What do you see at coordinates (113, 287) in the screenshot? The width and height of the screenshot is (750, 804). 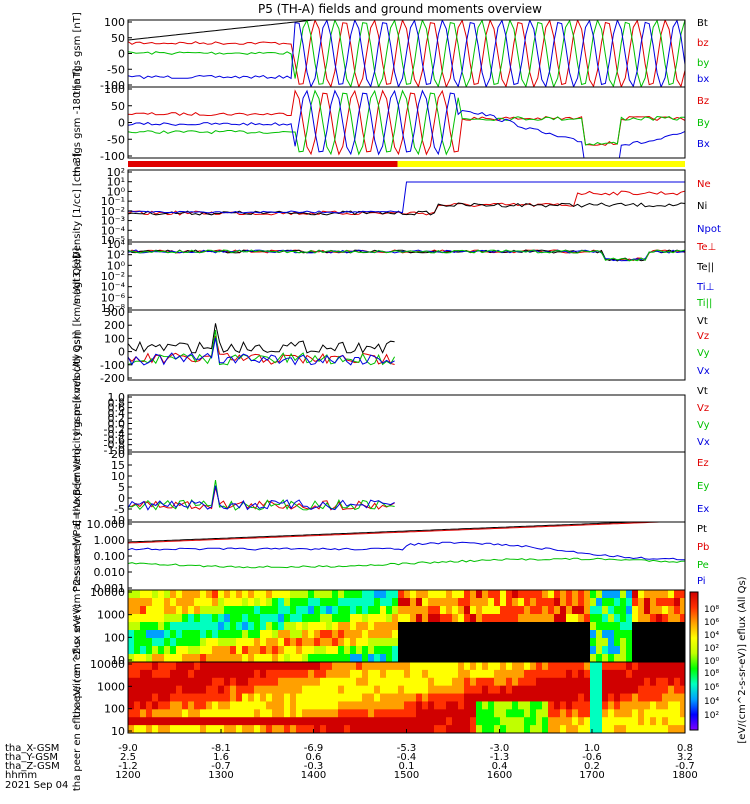 I see `ytick-label: 10⁻⁴` at bounding box center [113, 287].